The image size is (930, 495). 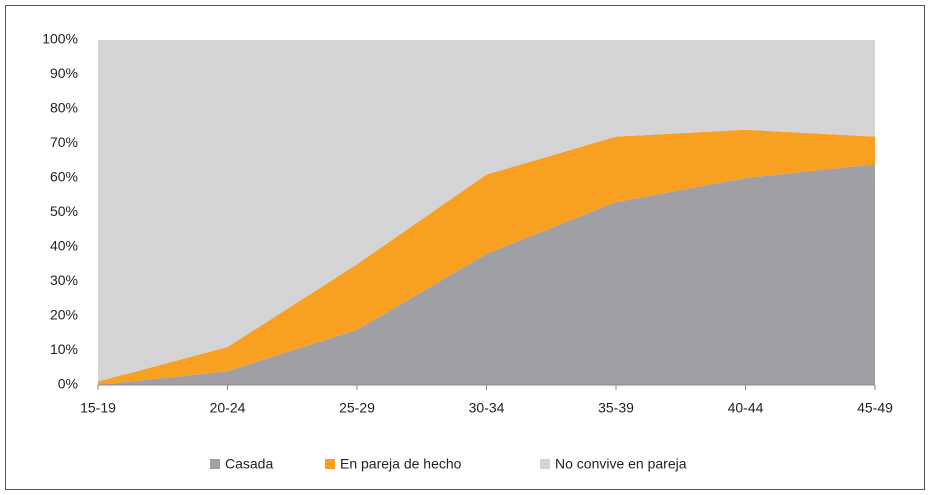 What do you see at coordinates (621, 464) in the screenshot?
I see `legend-label: No convive en pareja` at bounding box center [621, 464].